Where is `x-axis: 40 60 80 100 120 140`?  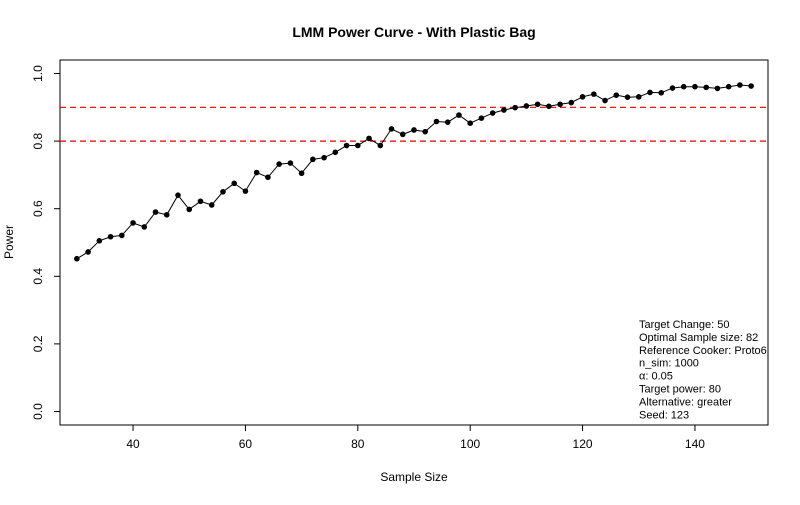 x-axis: 40 60 80 100 120 140 is located at coordinates (415, 438).